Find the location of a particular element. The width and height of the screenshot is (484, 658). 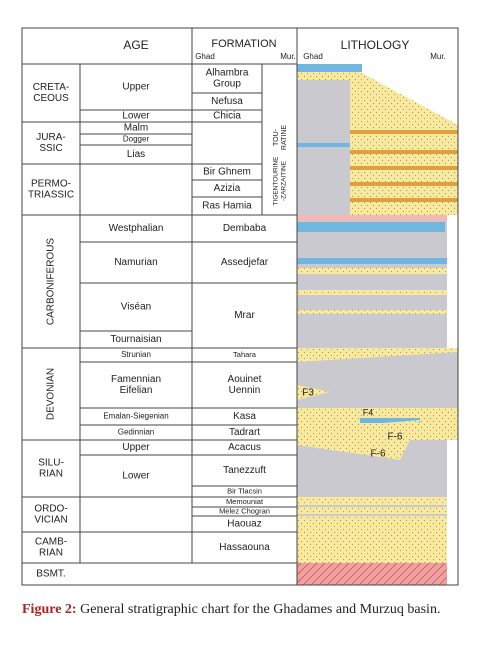

formation-label: Nefusa is located at coordinates (227, 101).